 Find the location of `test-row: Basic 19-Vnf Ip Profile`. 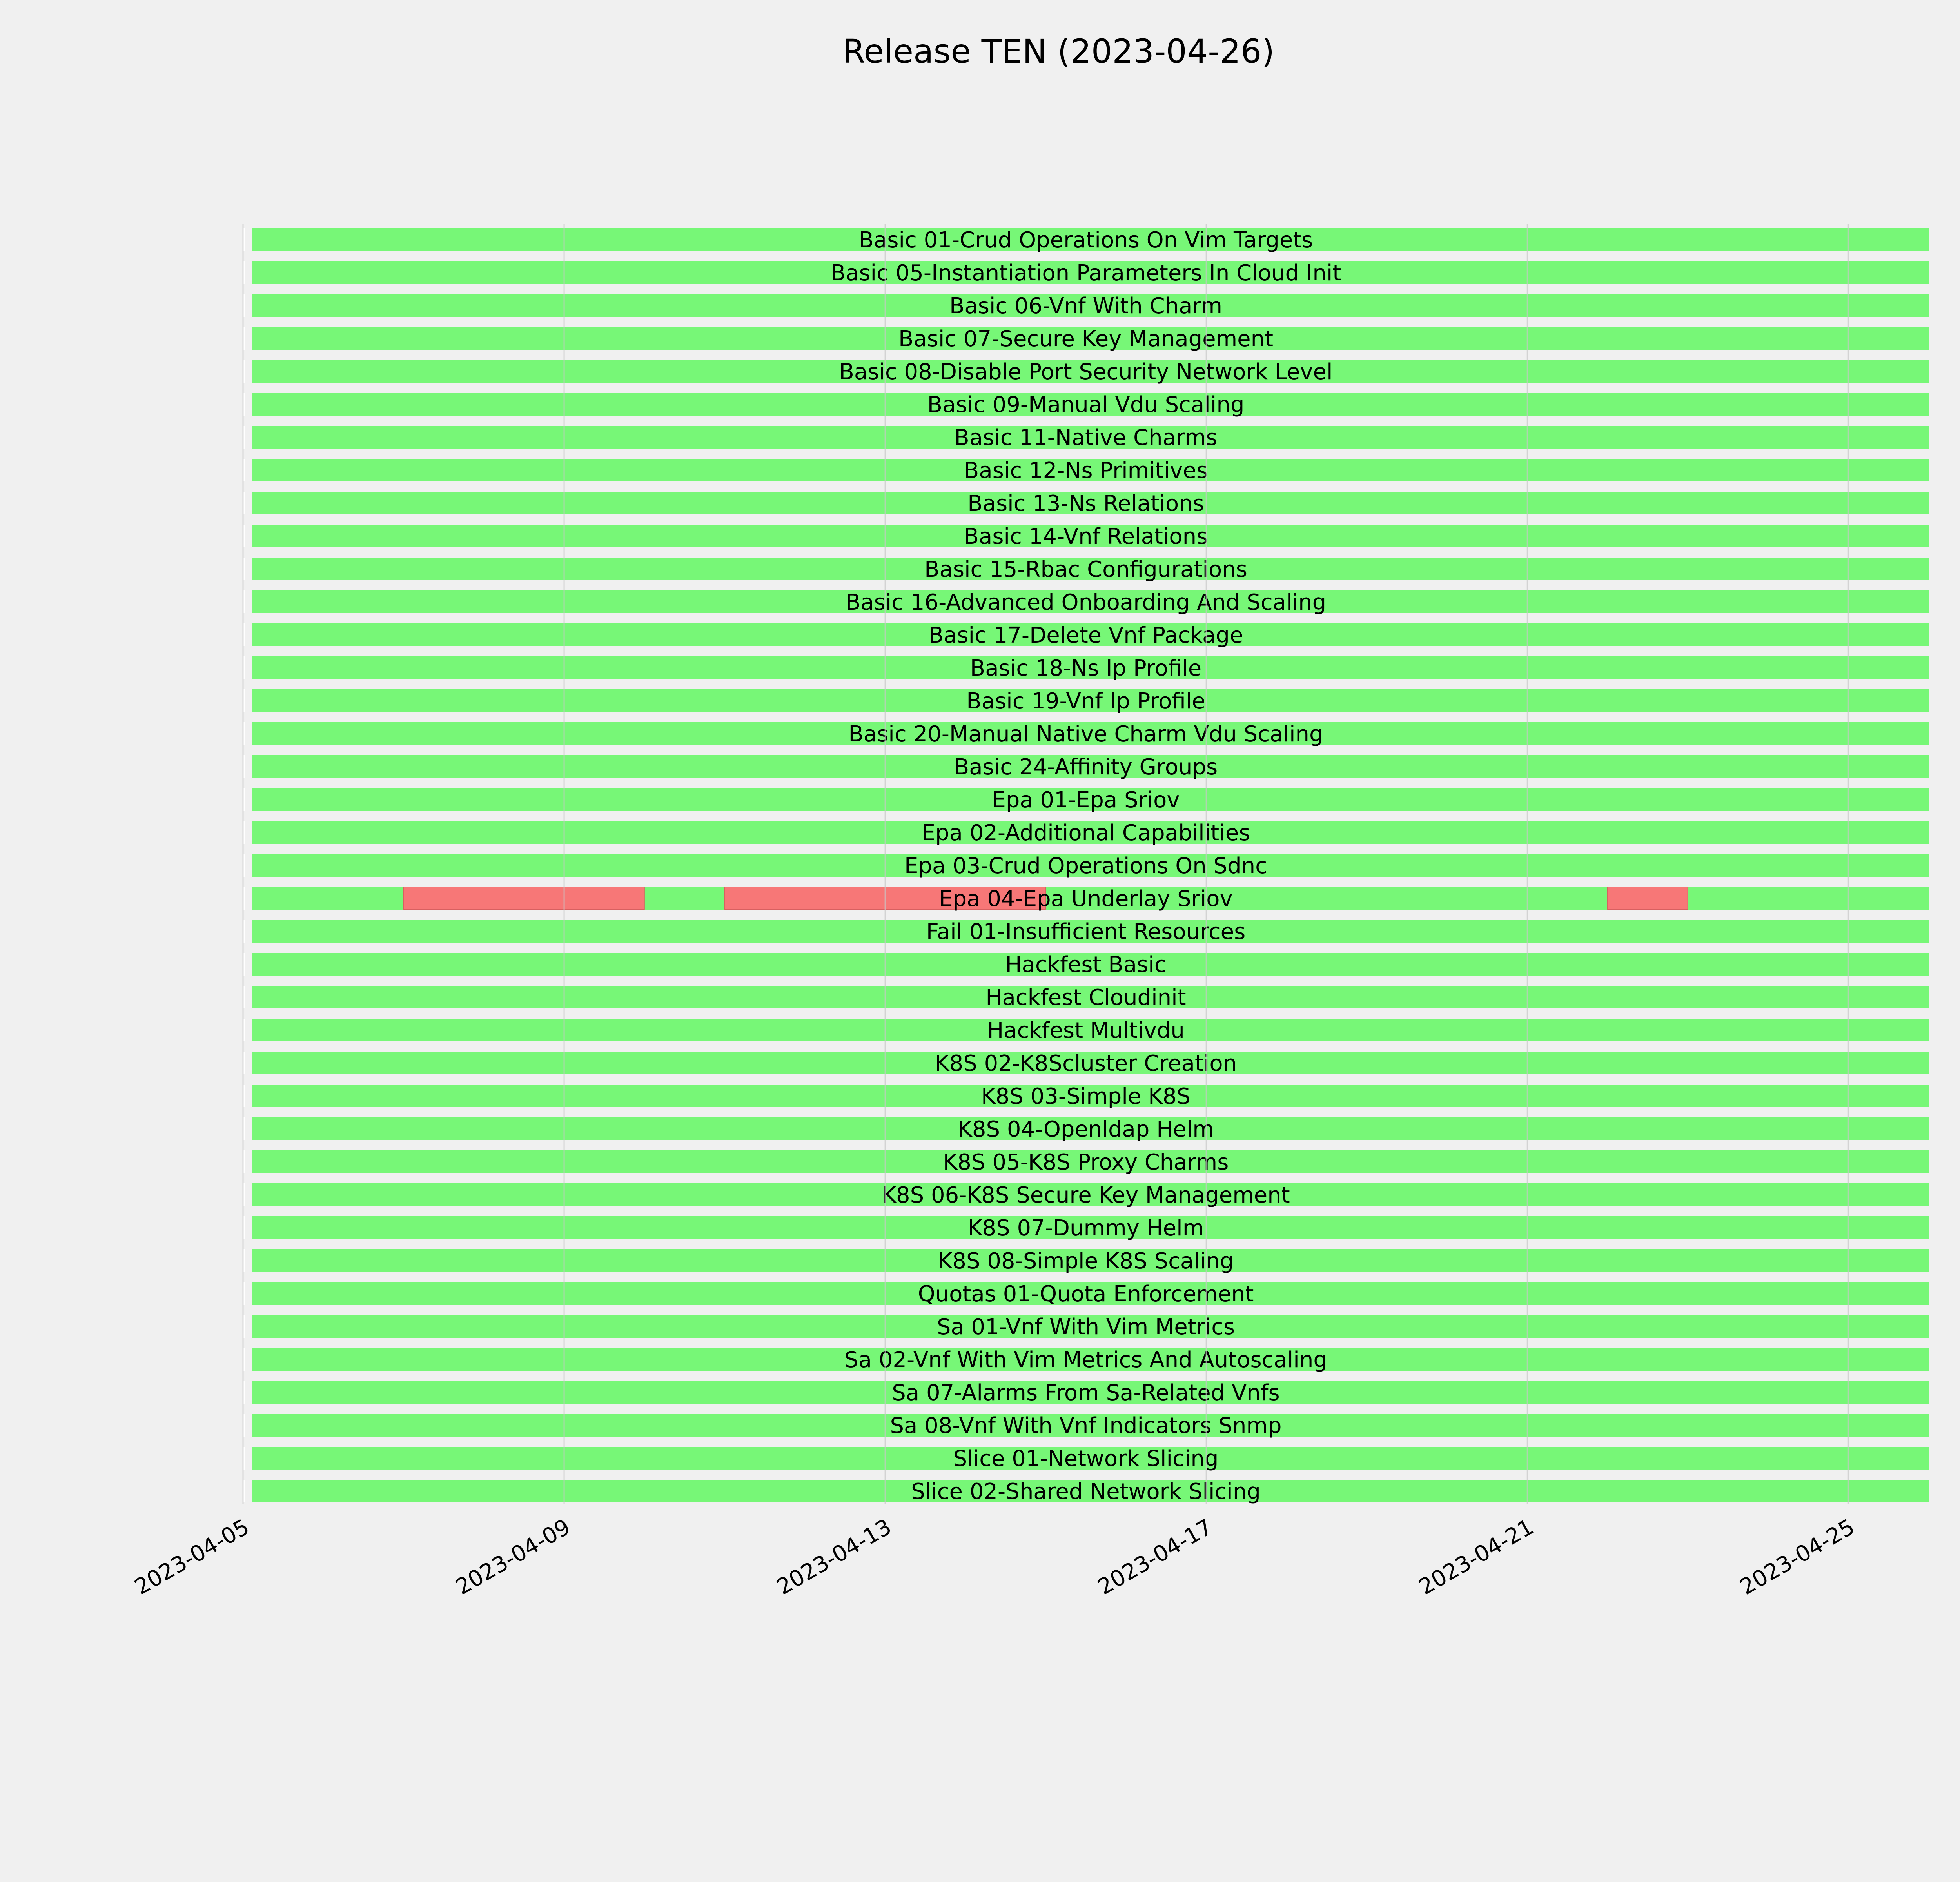

test-row: Basic 19-Vnf Ip Profile is located at coordinates (1086, 701).